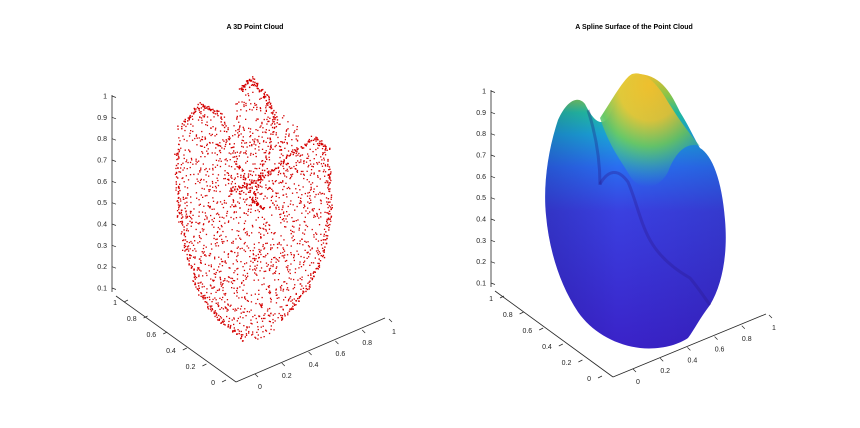  Describe the element at coordinates (661, 359) in the screenshot. I see `x-tick-mark` at that location.